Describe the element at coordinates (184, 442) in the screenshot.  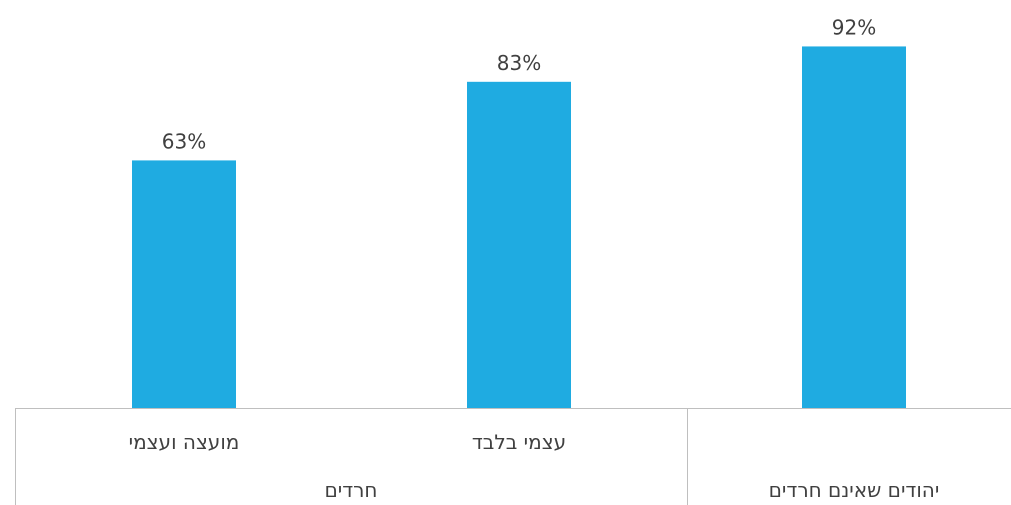
I see `category-label-1: מועצה ועצמי` at that location.